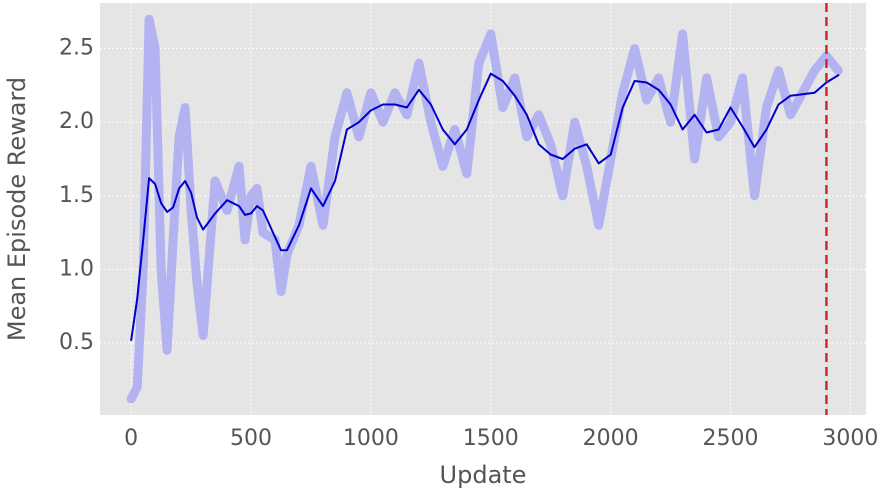 The width and height of the screenshot is (893, 496). What do you see at coordinates (731, 438) in the screenshot?
I see `x-tick-label: 2500` at bounding box center [731, 438].